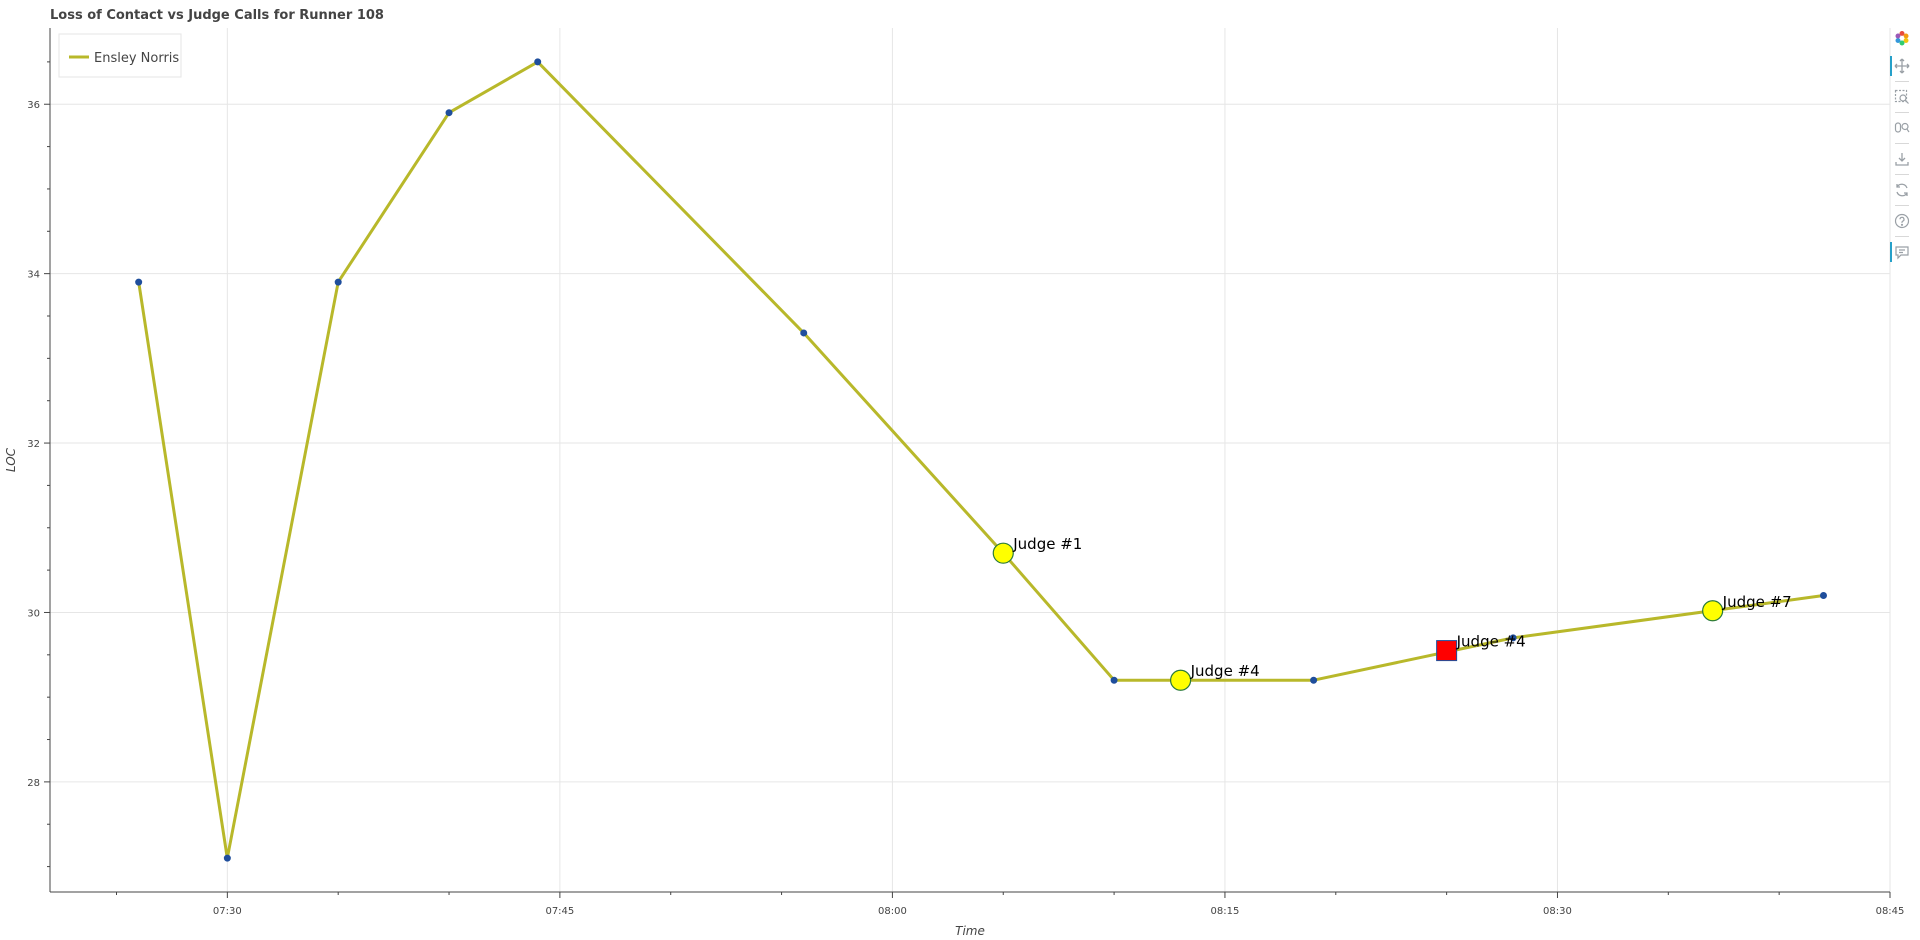 The width and height of the screenshot is (1920, 940). What do you see at coordinates (970, 931) in the screenshot?
I see `x-axis-label: Time` at bounding box center [970, 931].